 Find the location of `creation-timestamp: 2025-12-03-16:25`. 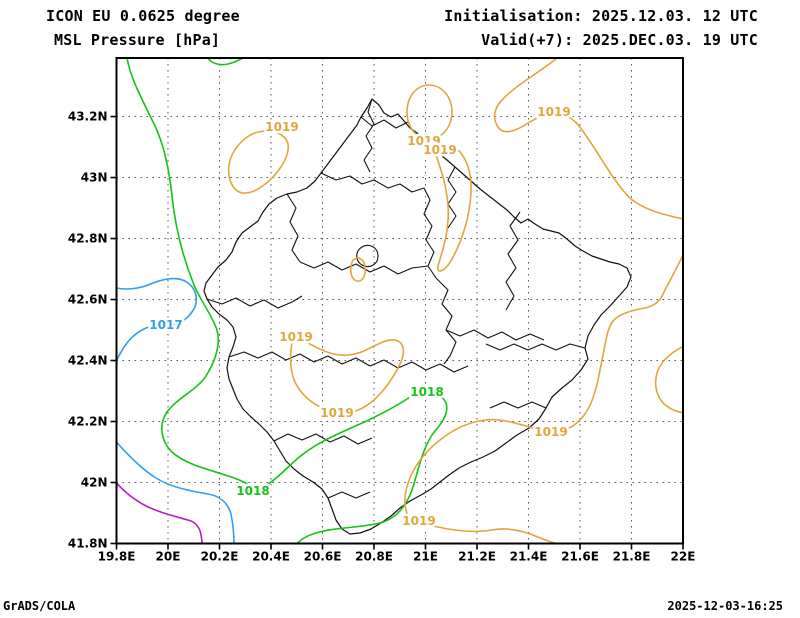

creation-timestamp: 2025-12-03-16:25 is located at coordinates (725, 606).